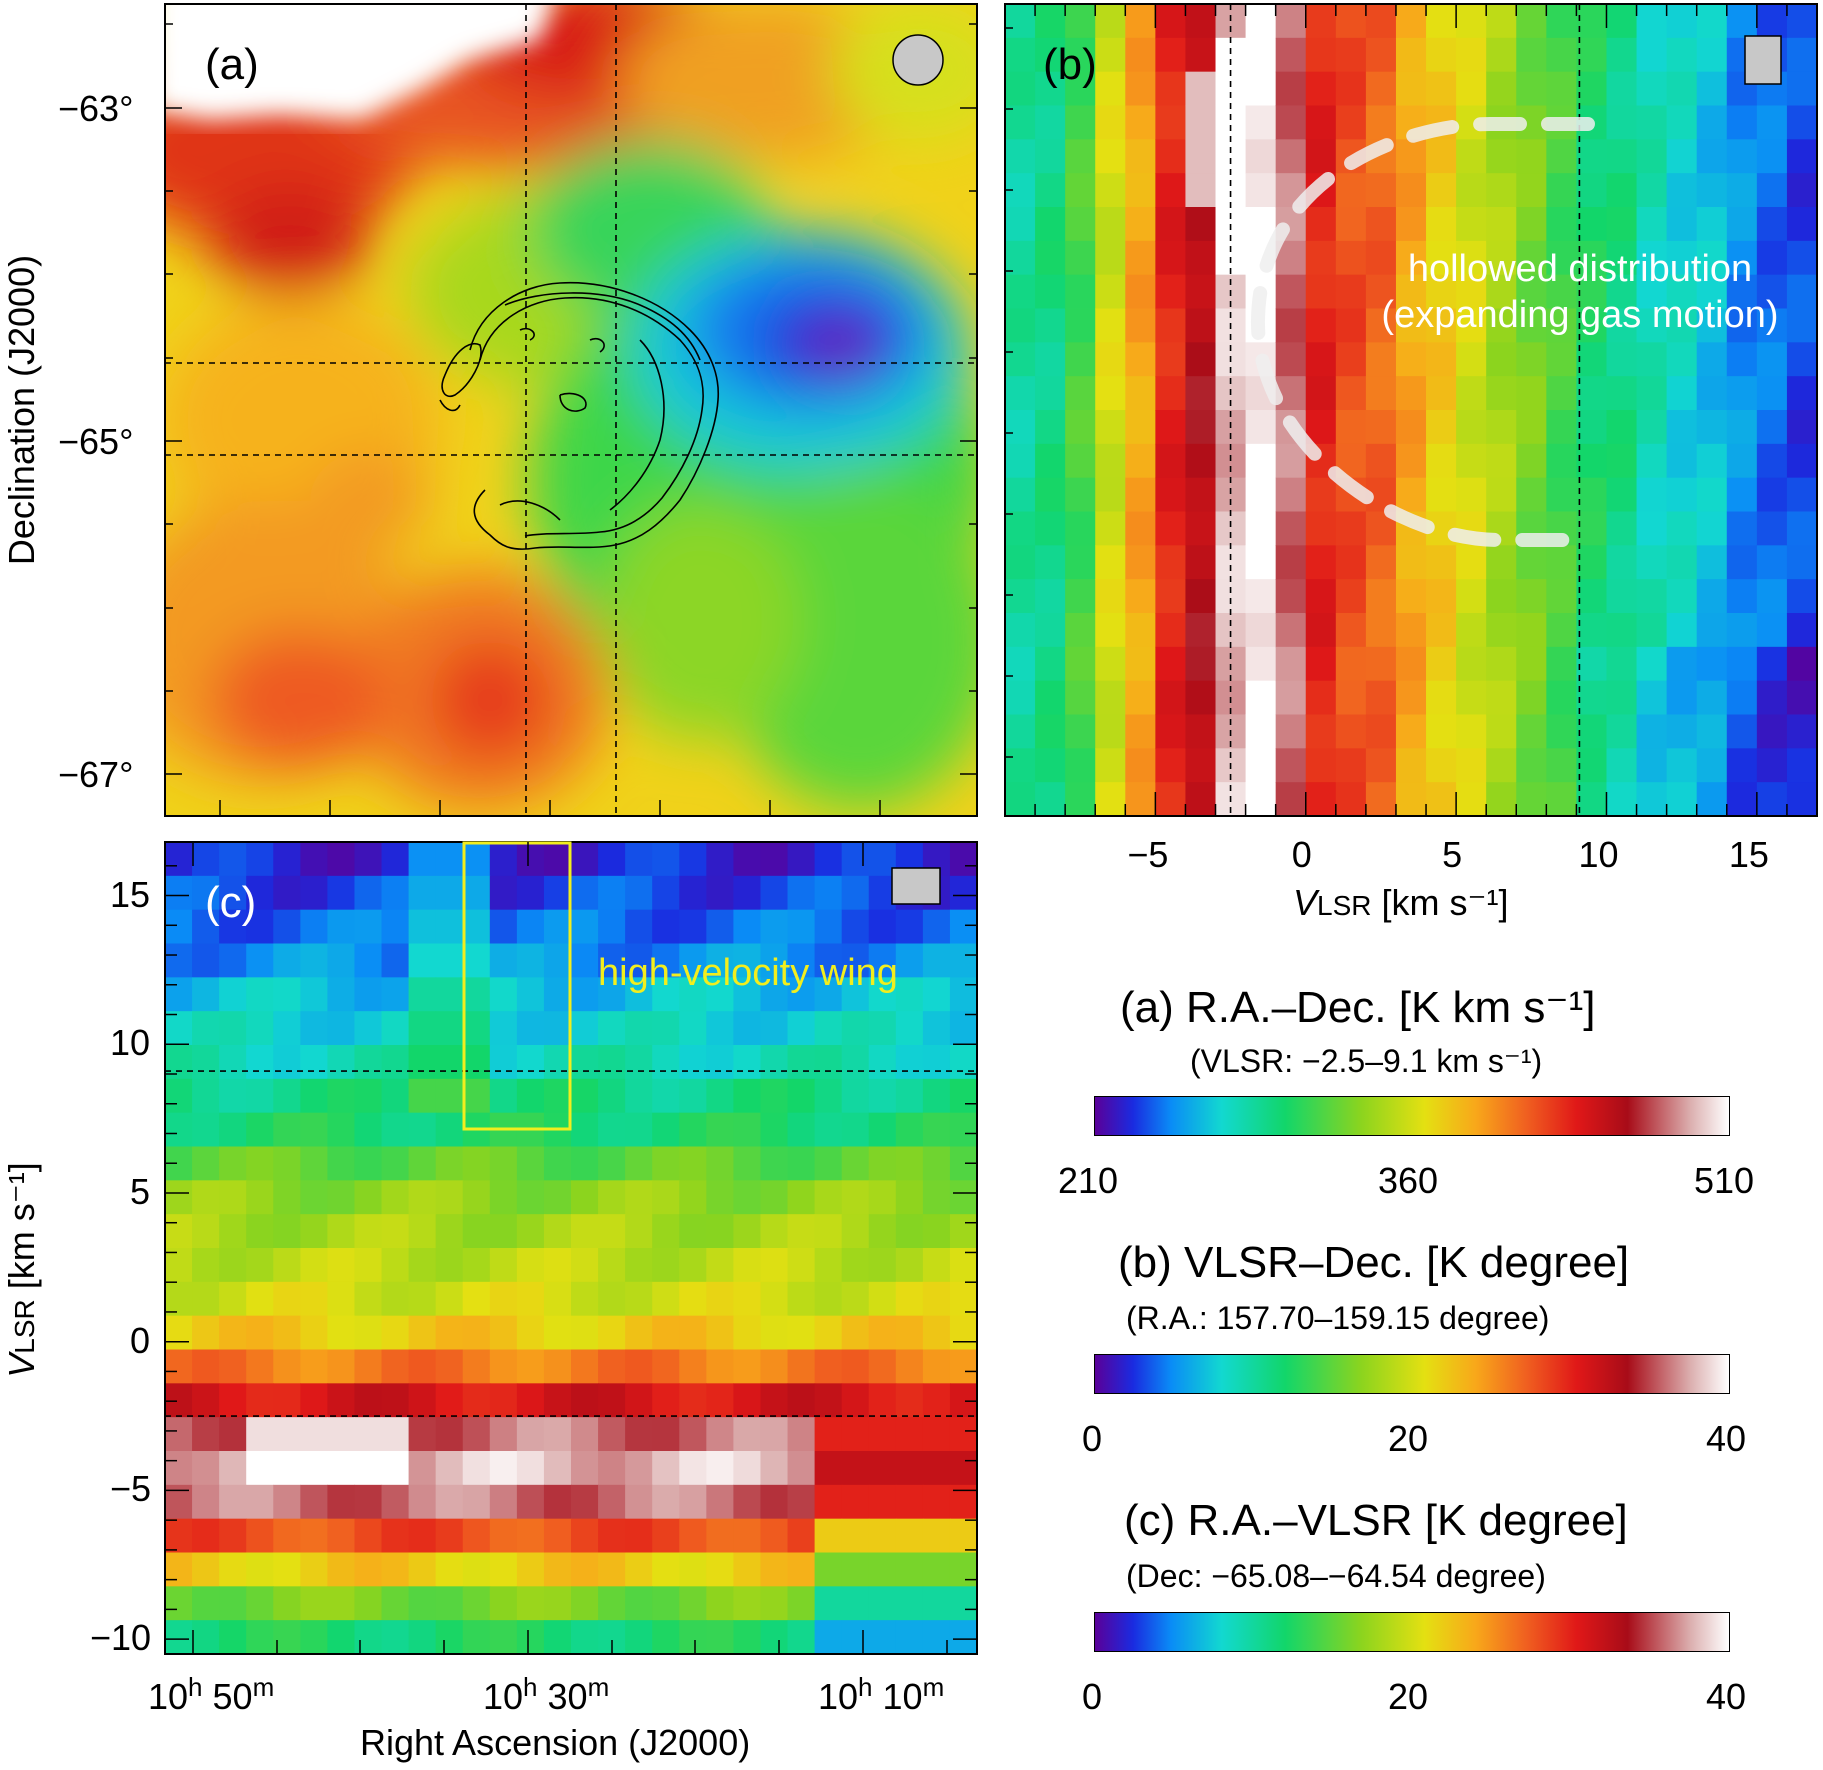 The width and height of the screenshot is (1823, 1770). What do you see at coordinates (231, 902) in the screenshot?
I see `panel-c-label: (c)` at bounding box center [231, 902].